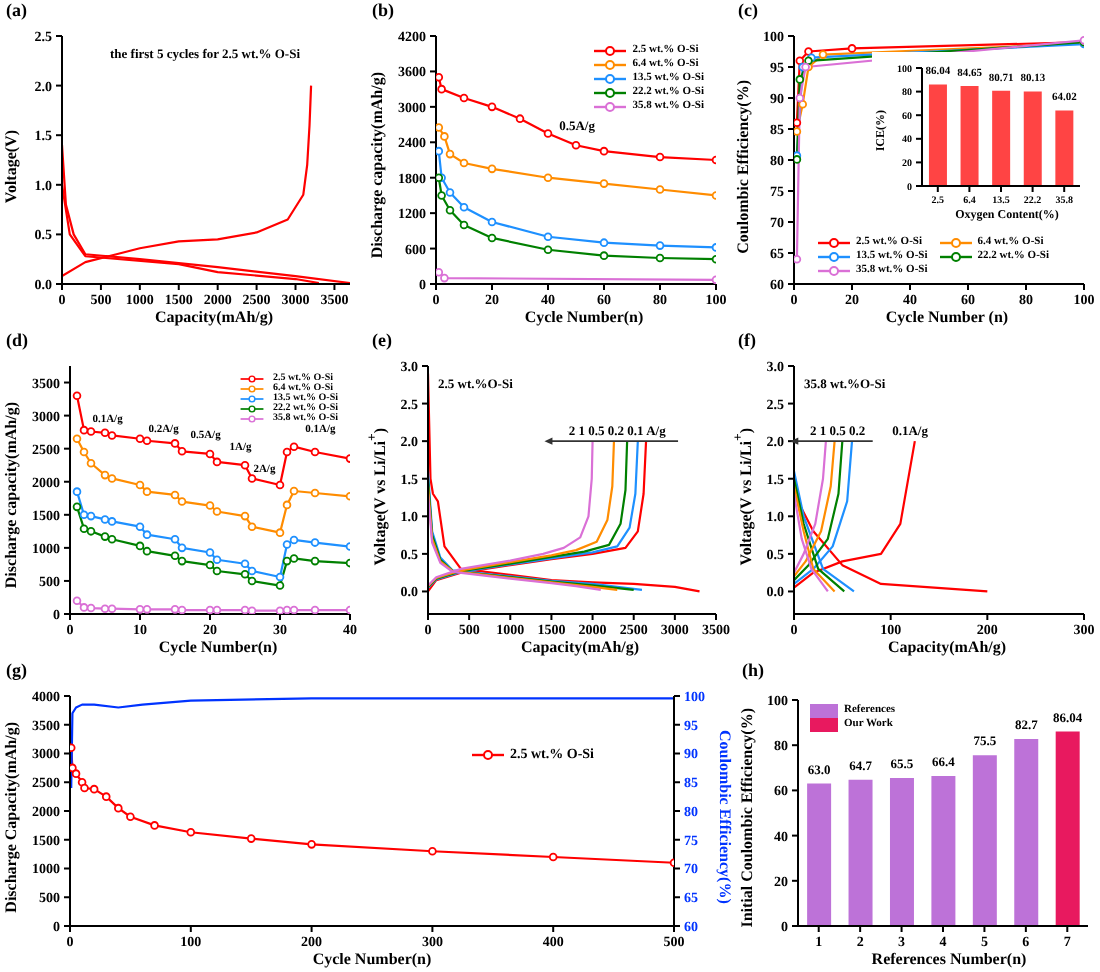 The height and width of the screenshot is (972, 1100). I want to click on chart-title: (h), so click(753, 670).